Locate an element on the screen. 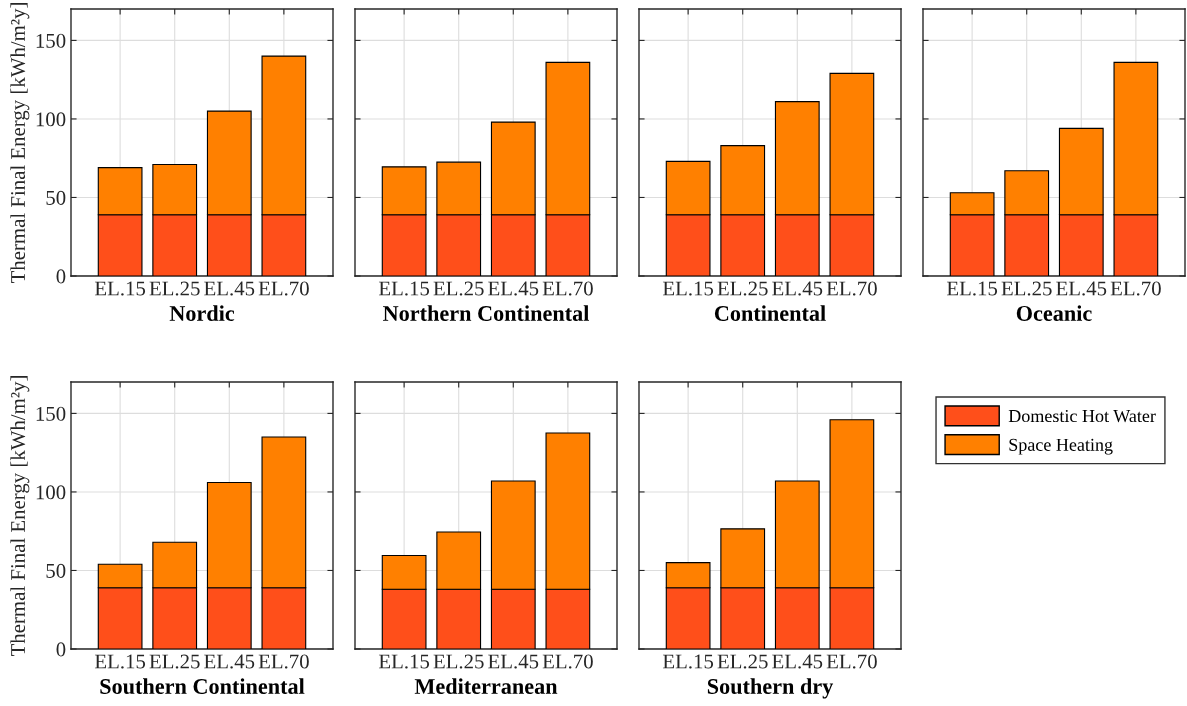 The height and width of the screenshot is (706, 1187). x-axis-title: Southern dry is located at coordinates (770, 688).